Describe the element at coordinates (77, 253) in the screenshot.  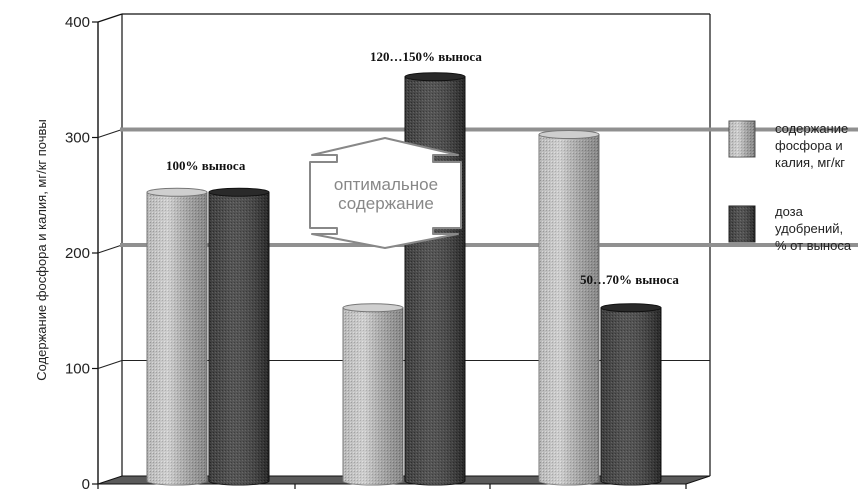
I see `y-tick-label: 200` at that location.